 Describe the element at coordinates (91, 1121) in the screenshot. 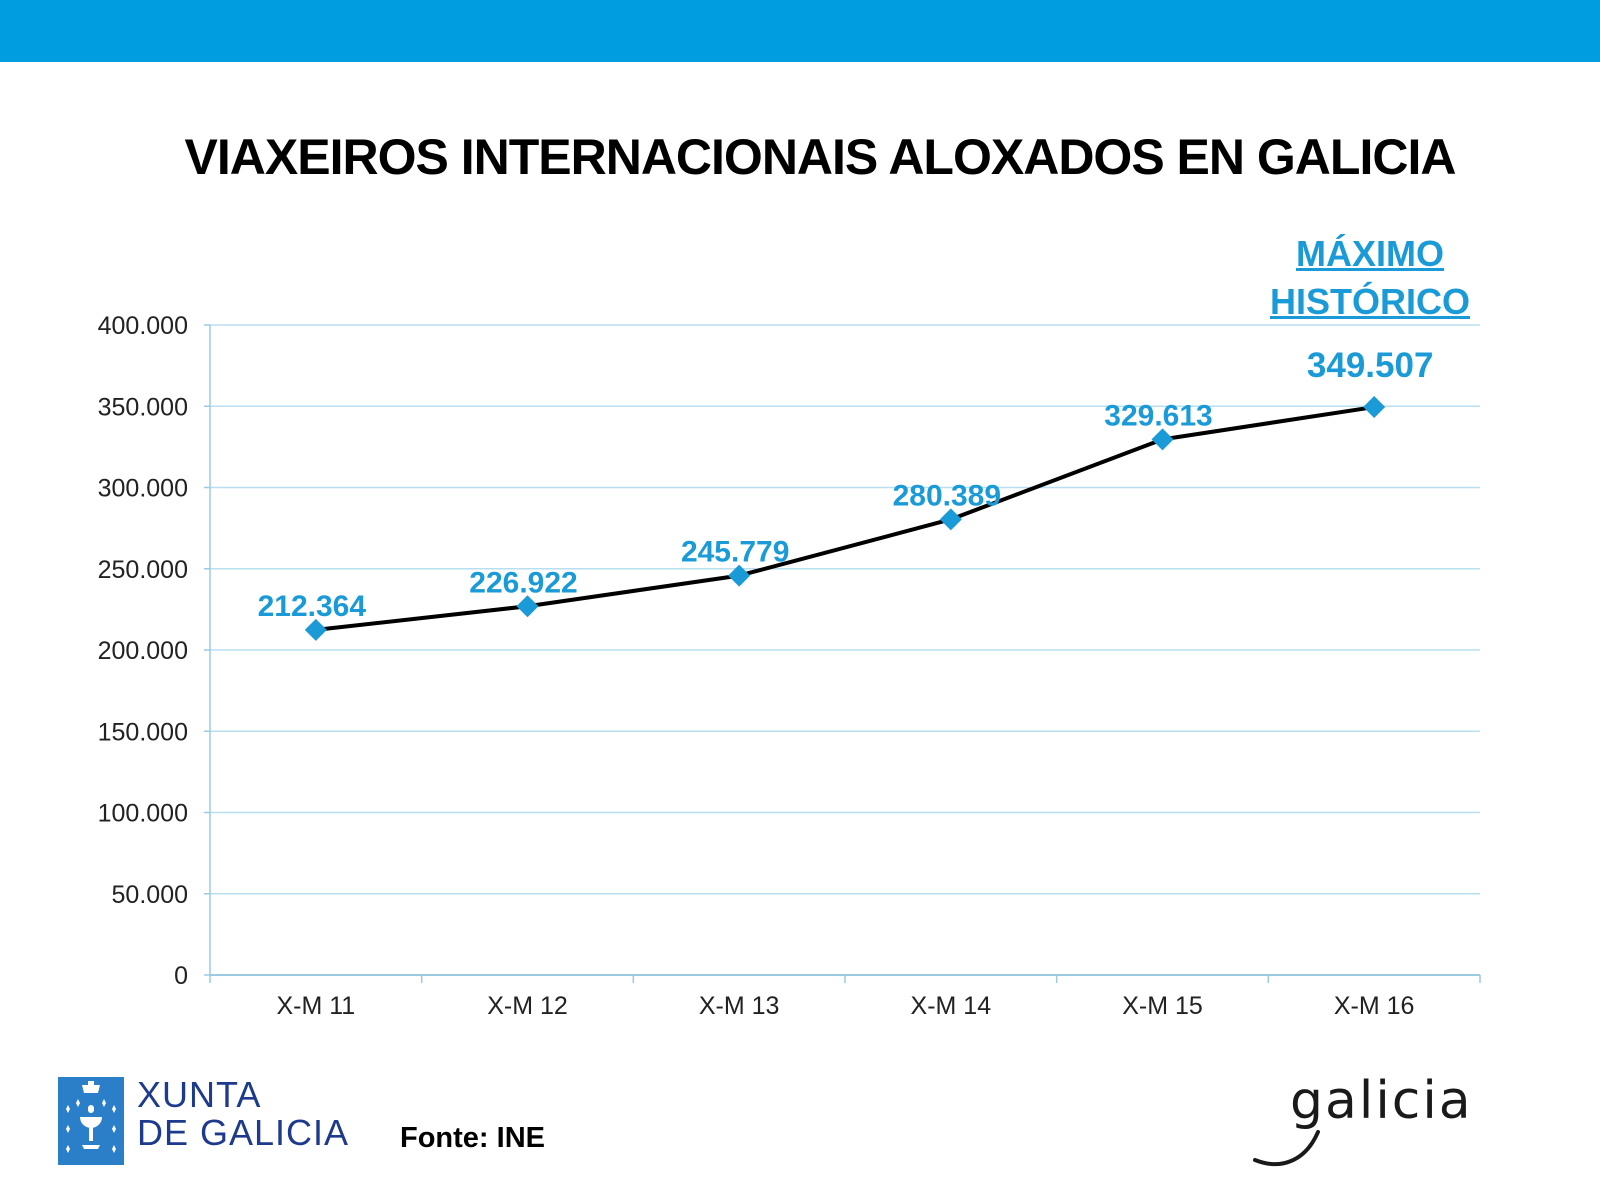

I see `xunta-shield-icon` at that location.